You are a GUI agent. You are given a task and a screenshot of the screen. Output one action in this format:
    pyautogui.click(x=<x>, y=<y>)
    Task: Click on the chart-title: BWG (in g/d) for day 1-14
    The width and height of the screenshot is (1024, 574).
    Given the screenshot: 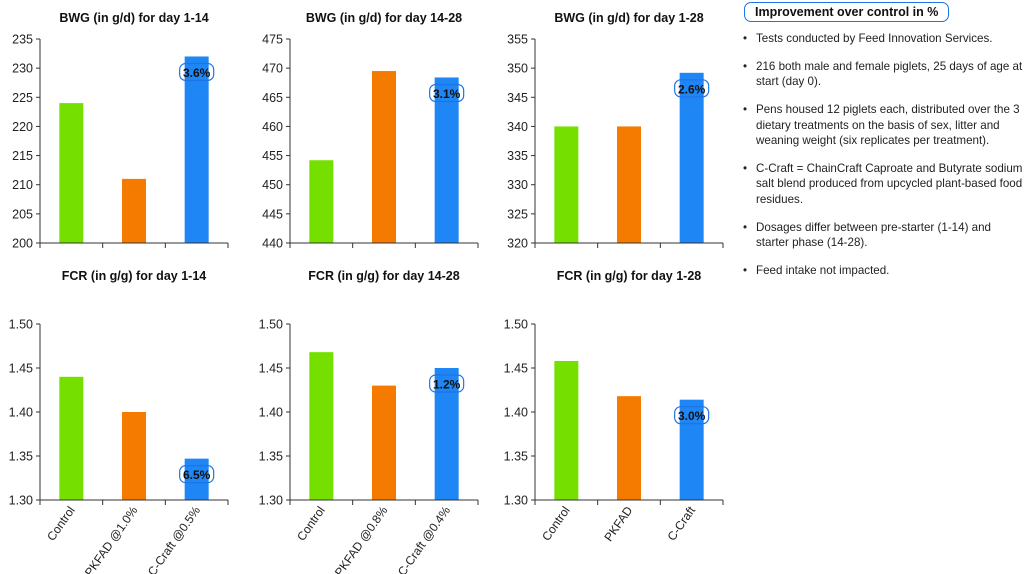 What is the action you would take?
    pyautogui.click(x=133, y=18)
    